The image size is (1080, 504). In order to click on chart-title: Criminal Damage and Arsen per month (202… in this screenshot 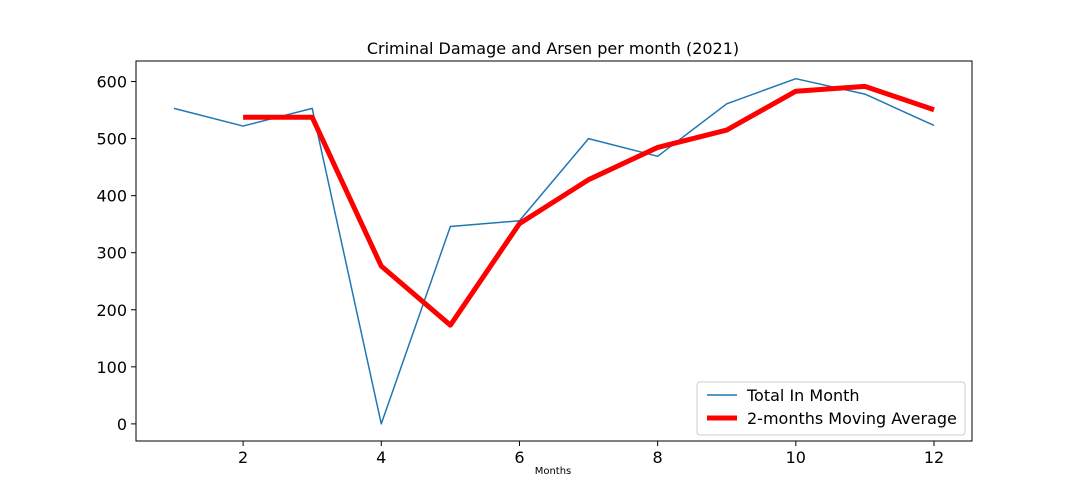, I will do `click(553, 48)`.